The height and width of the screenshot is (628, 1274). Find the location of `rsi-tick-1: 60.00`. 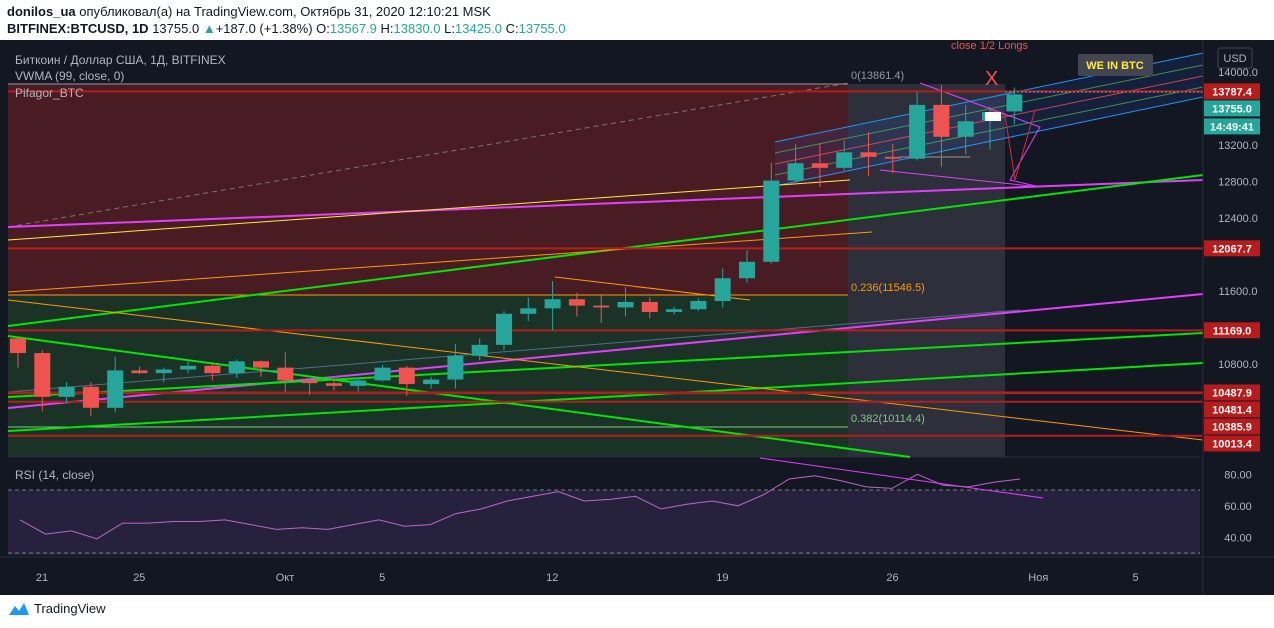

rsi-tick-1: 60.00 is located at coordinates (1238, 507).